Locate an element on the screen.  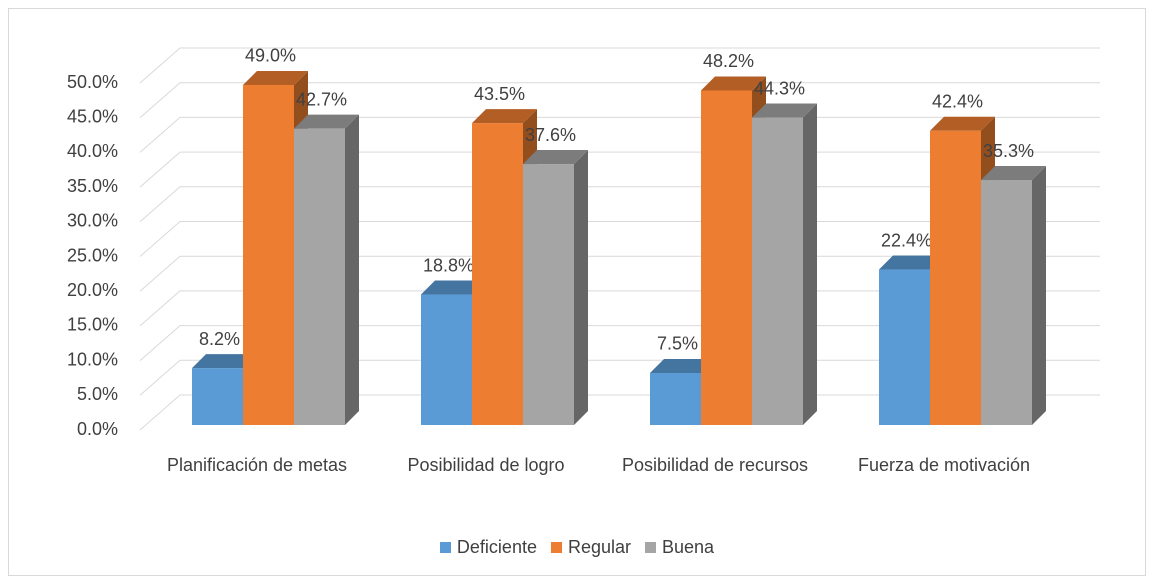
data-label: 7.5% is located at coordinates (677, 344).